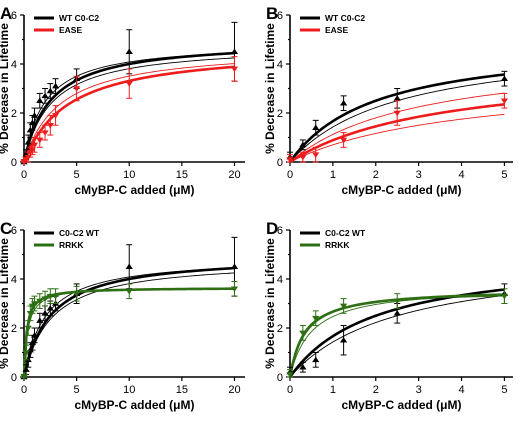 Image resolution: width=520 pixels, height=423 pixels. What do you see at coordinates (376, 390) in the screenshot?
I see `x-tick-label: 2` at bounding box center [376, 390].